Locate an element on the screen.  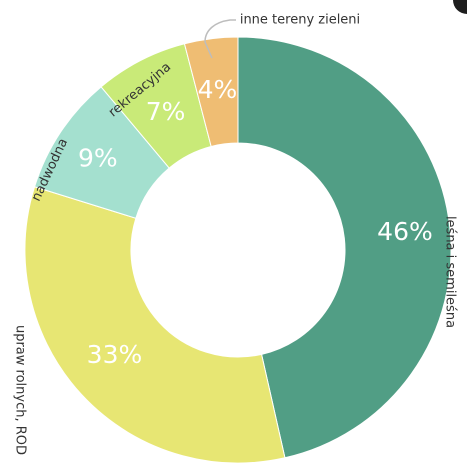
percent-label-lesna-i-semilesna: 46% is located at coordinates (405, 231).